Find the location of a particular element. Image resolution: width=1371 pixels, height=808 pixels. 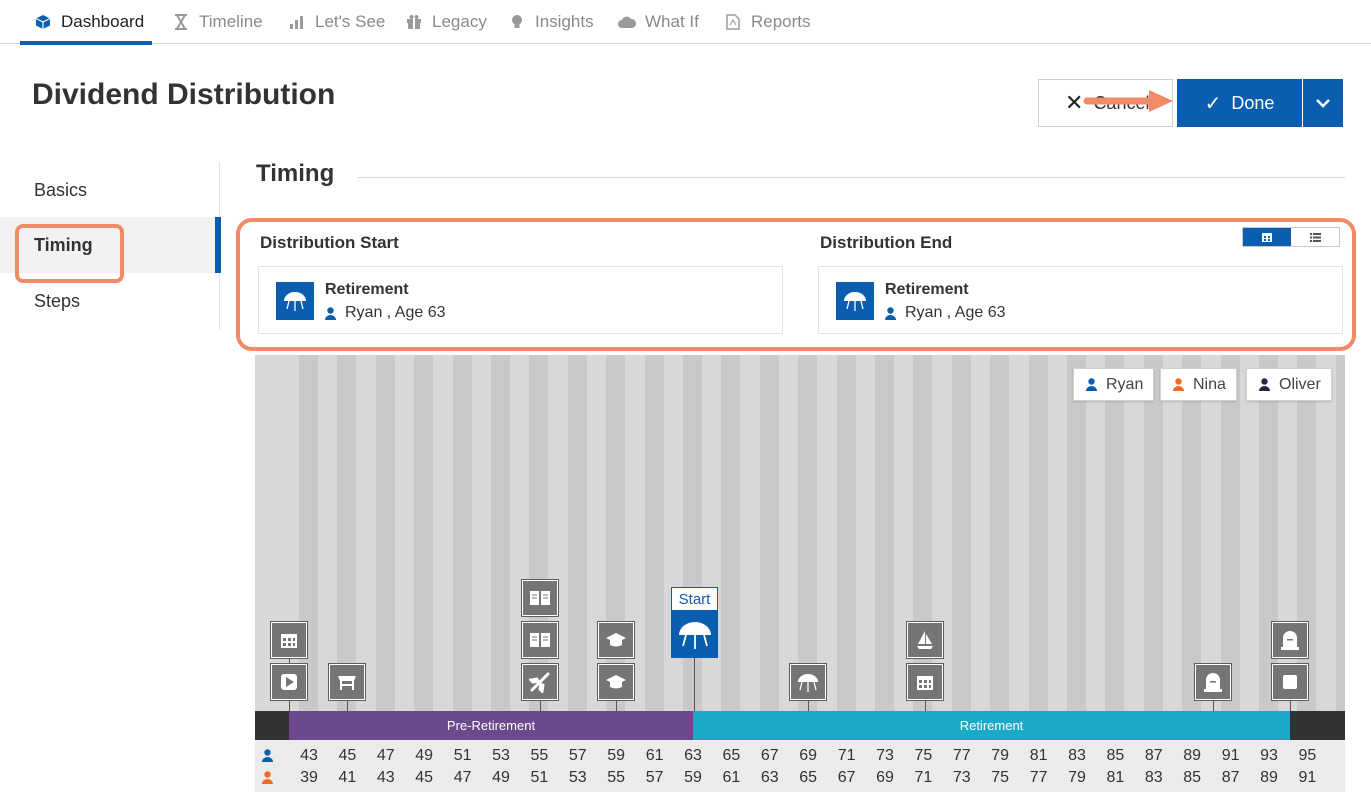

ryan-age-label: 45 is located at coordinates (347, 755).